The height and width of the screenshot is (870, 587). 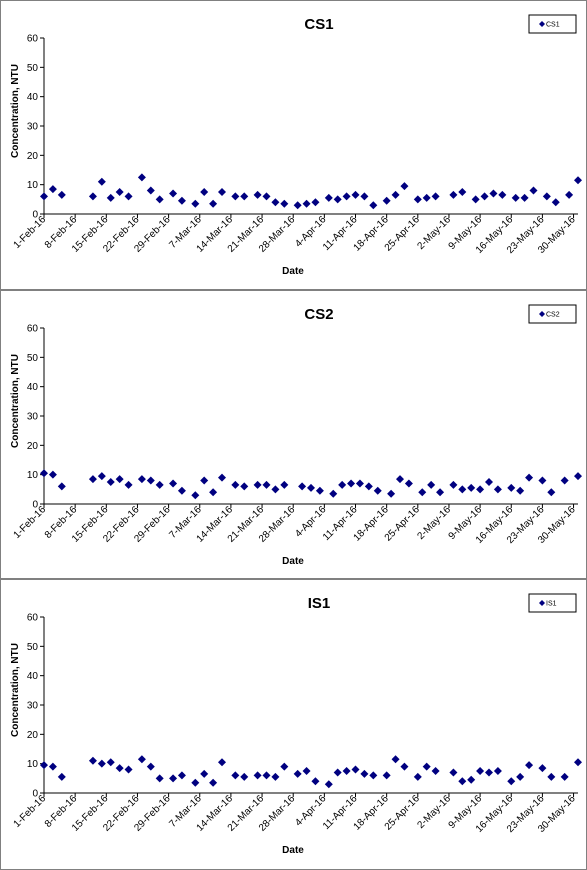 I want to click on y-tick-label: 20, so click(x=33, y=446).